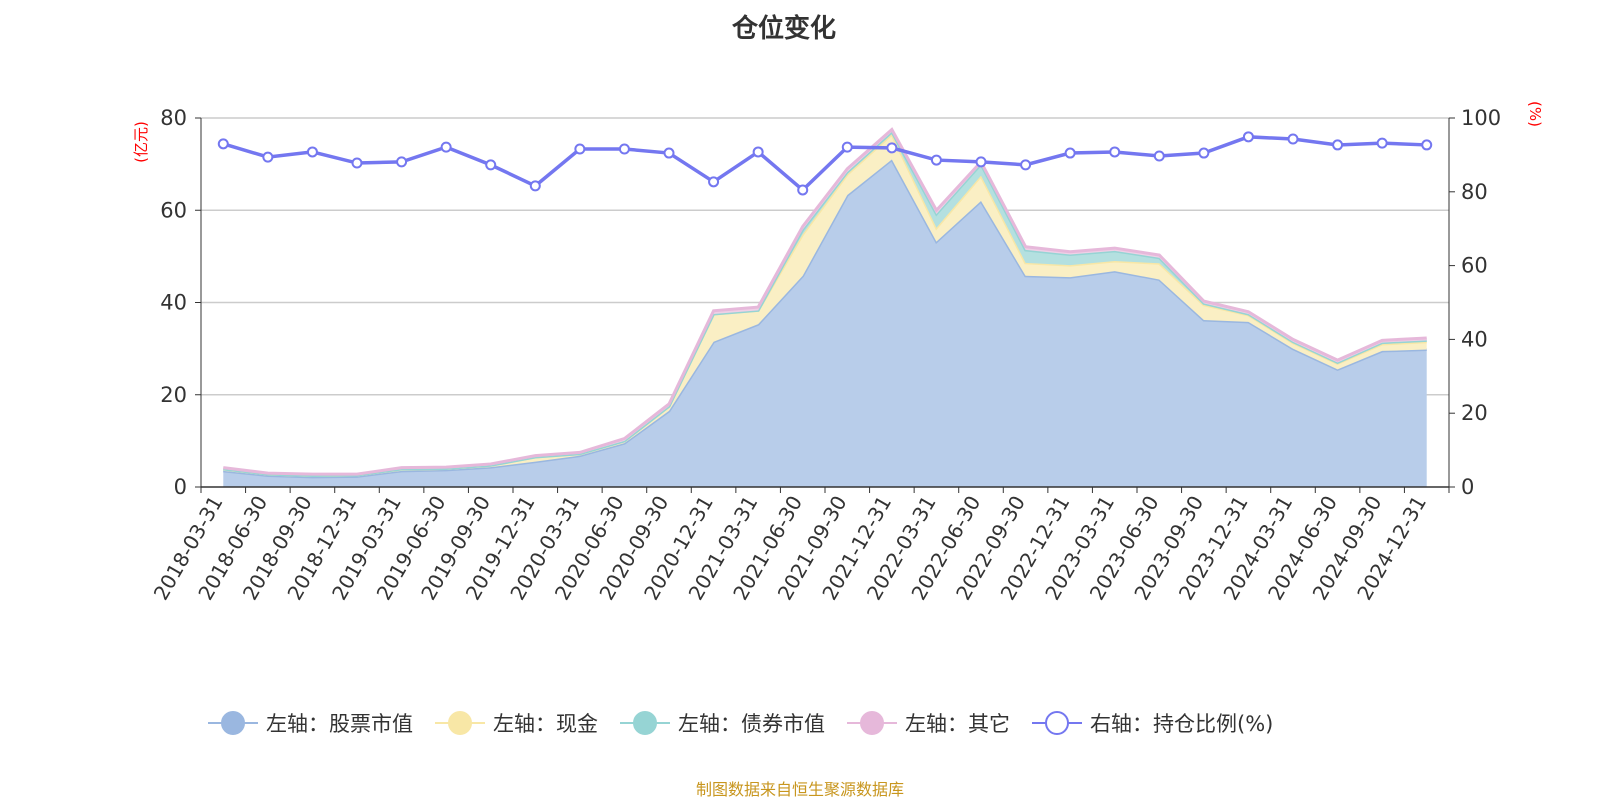 Image resolution: width=1600 pixels, height=800 pixels. I want to click on right-tick-label: 20, so click(1474, 413).